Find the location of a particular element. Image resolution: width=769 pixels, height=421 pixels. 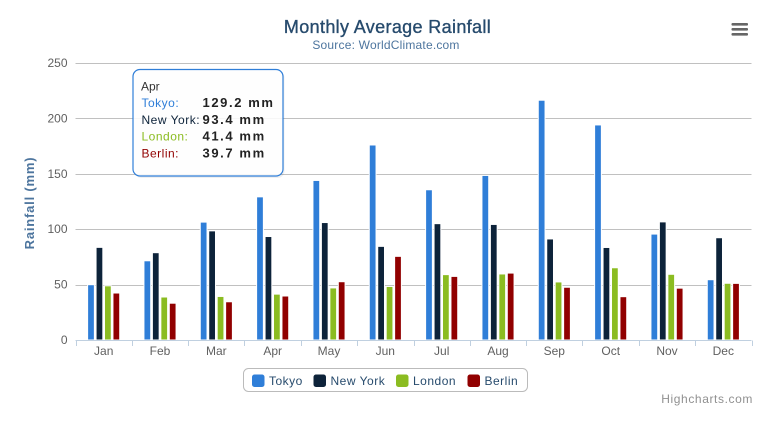

svg-text: Mar is located at coordinates (216, 351).